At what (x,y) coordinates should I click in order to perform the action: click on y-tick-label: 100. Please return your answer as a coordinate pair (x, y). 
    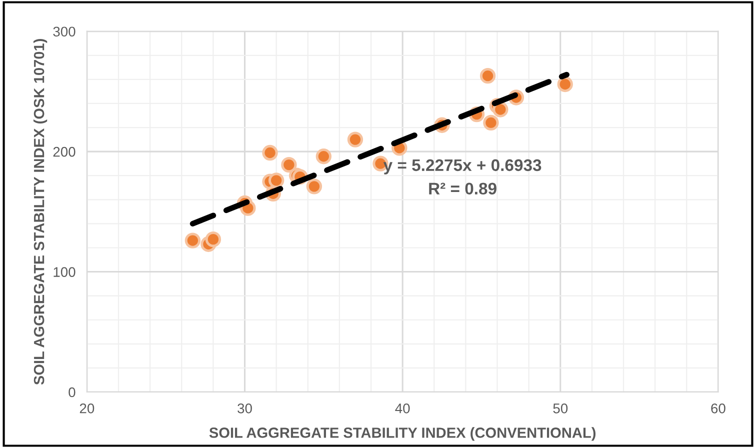
    Looking at the image, I should click on (65, 272).